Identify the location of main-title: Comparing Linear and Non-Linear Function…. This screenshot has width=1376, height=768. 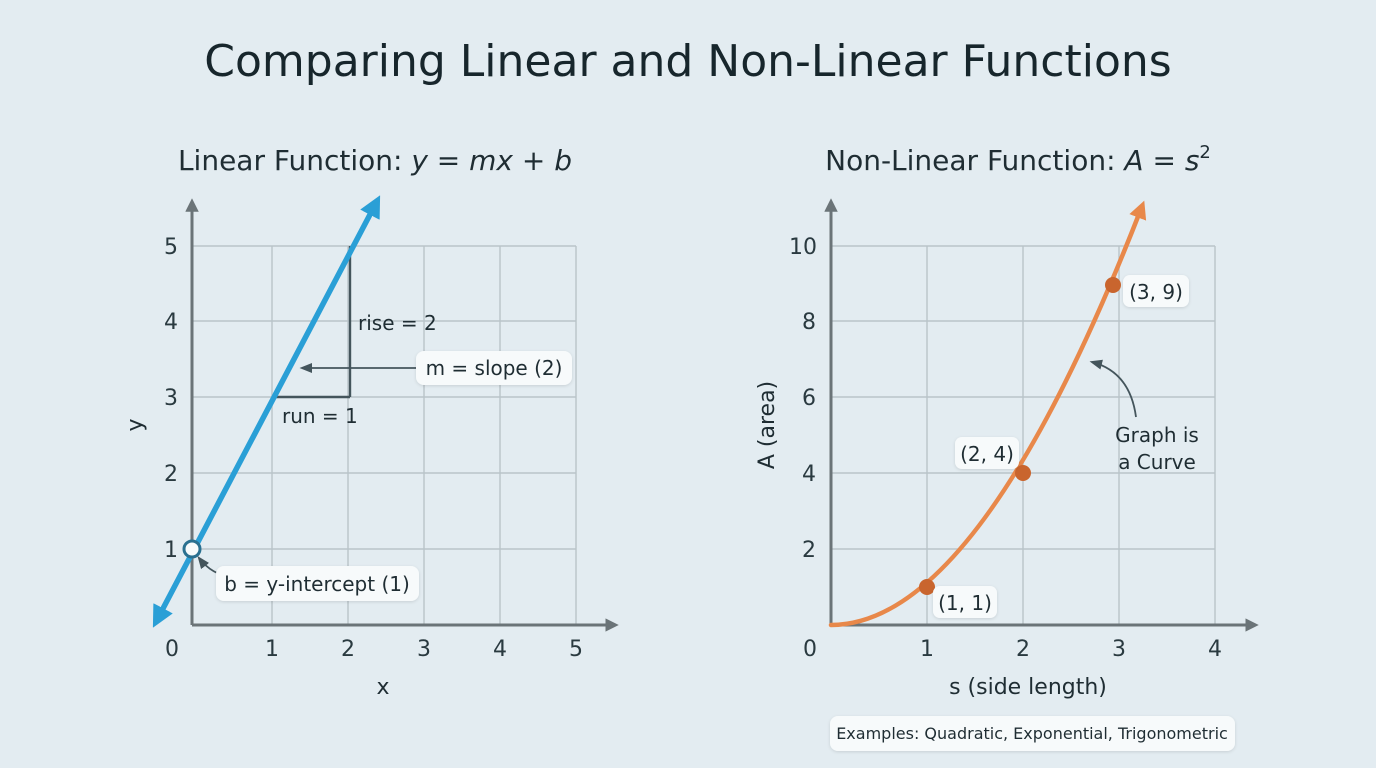
(687, 61).